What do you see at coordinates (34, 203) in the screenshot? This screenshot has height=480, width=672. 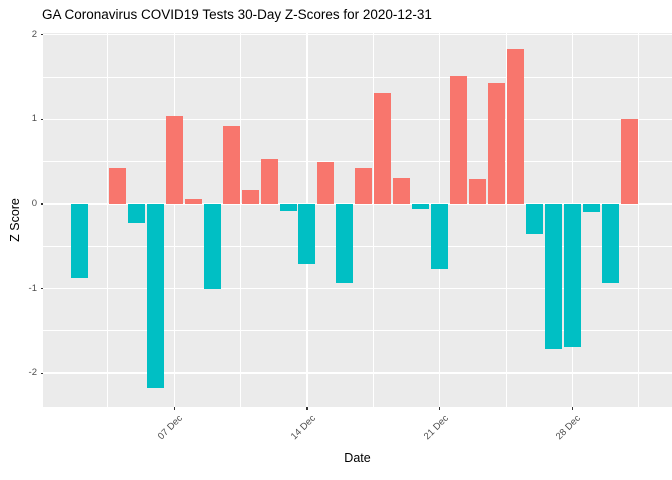 I see `y-axis-tick-label: 0` at bounding box center [34, 203].